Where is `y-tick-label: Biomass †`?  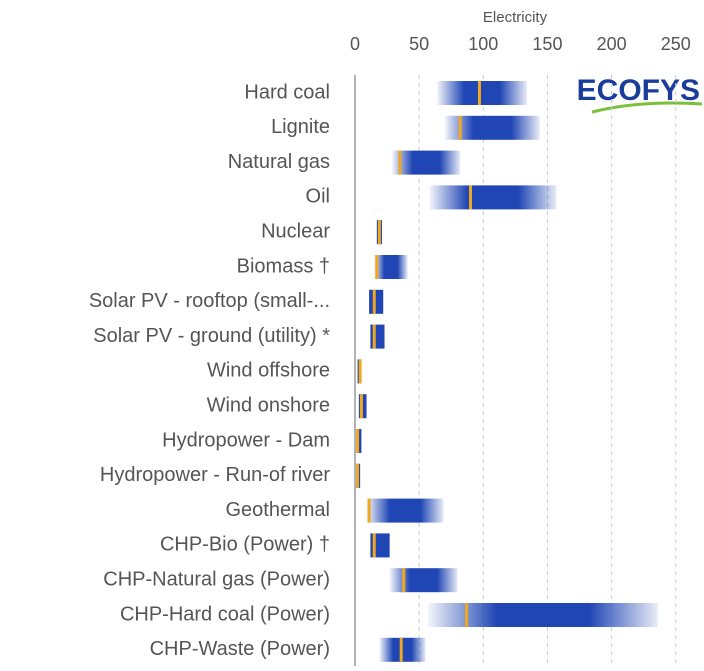
y-tick-label: Biomass † is located at coordinates (283, 266).